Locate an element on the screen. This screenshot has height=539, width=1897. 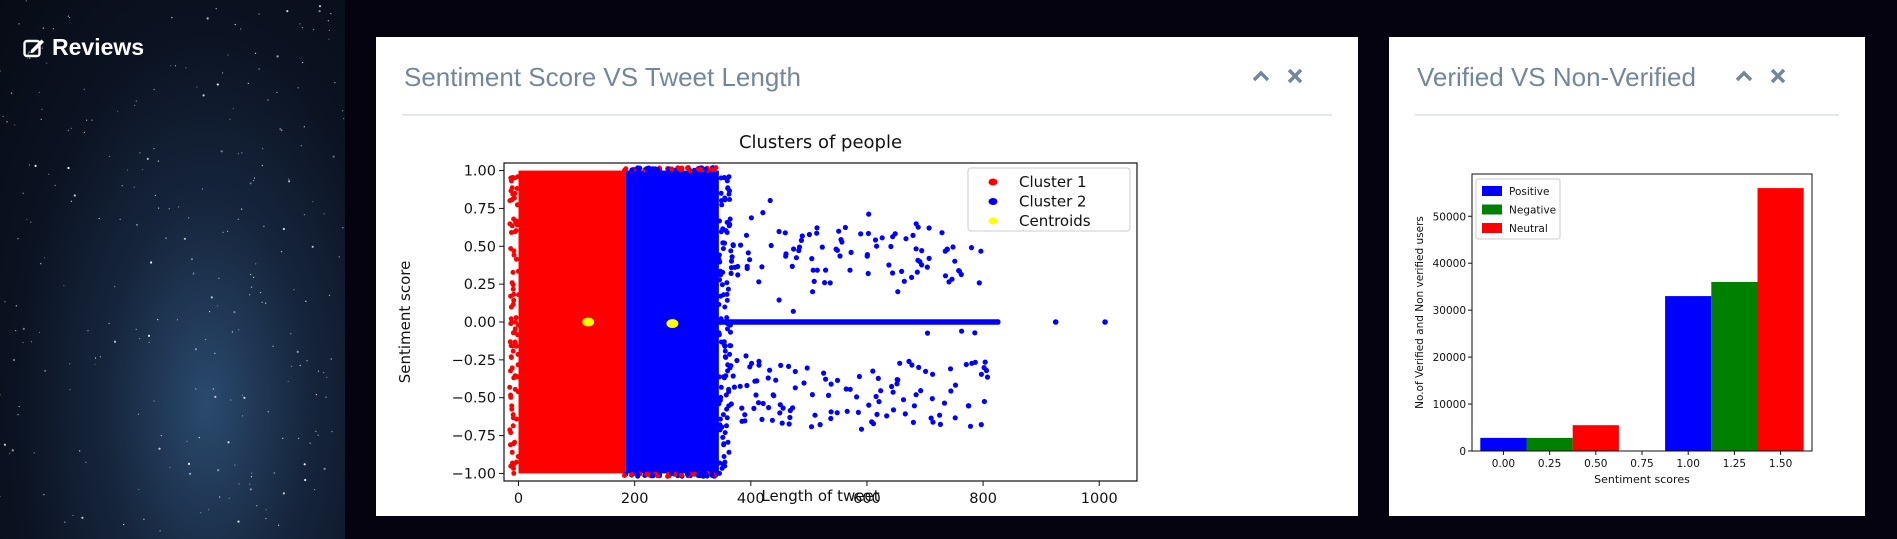
centroid-point is located at coordinates (672, 324).